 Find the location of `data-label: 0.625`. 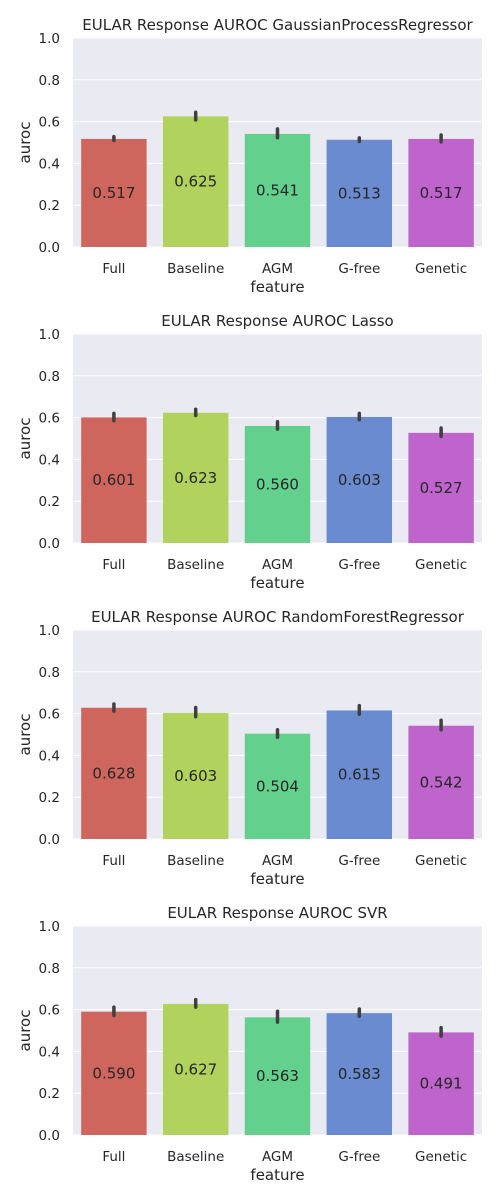

data-label: 0.625 is located at coordinates (195, 182).